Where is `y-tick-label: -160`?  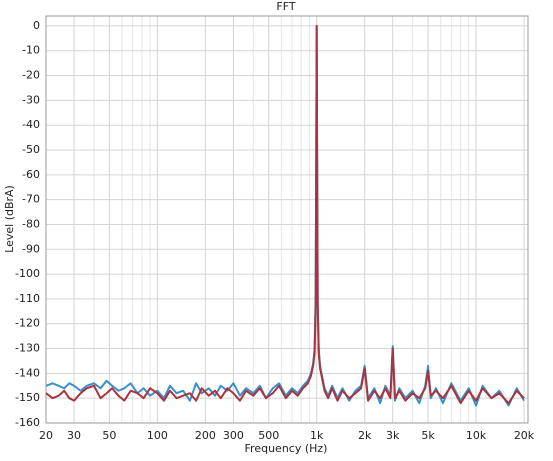
y-tick-label: -160 is located at coordinates (27, 422).